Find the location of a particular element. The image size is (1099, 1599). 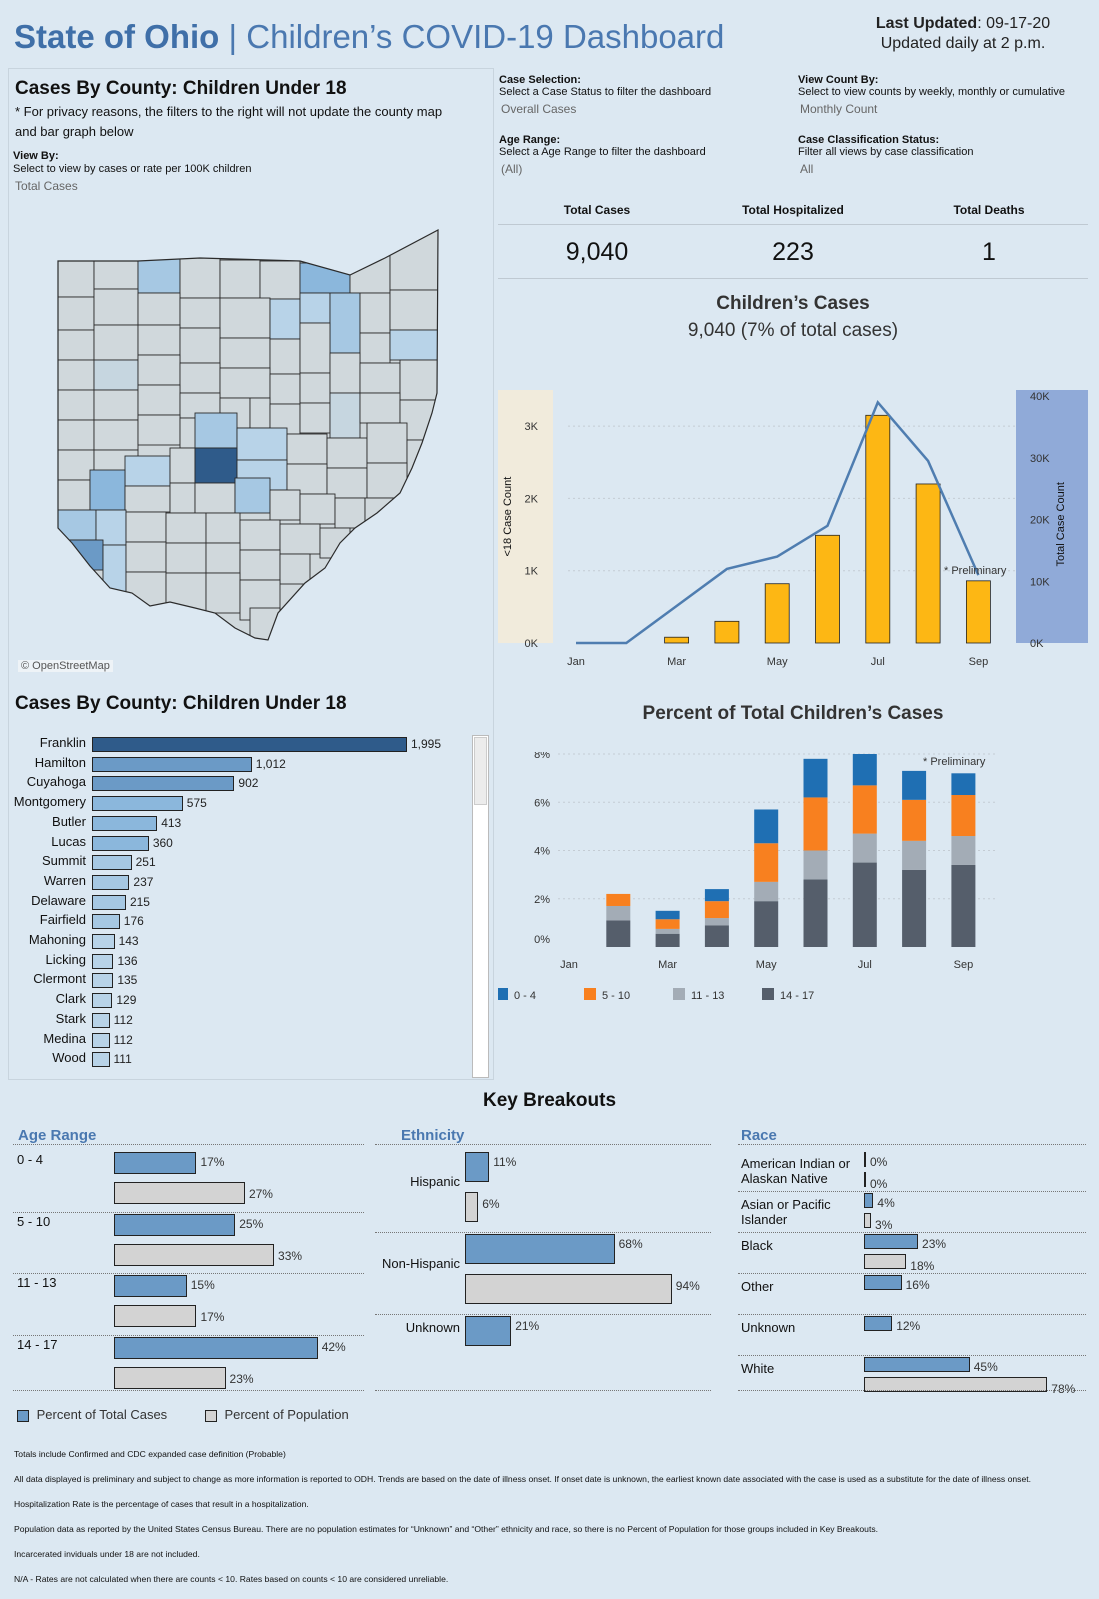

x-tick-label: Sep is located at coordinates (979, 662).